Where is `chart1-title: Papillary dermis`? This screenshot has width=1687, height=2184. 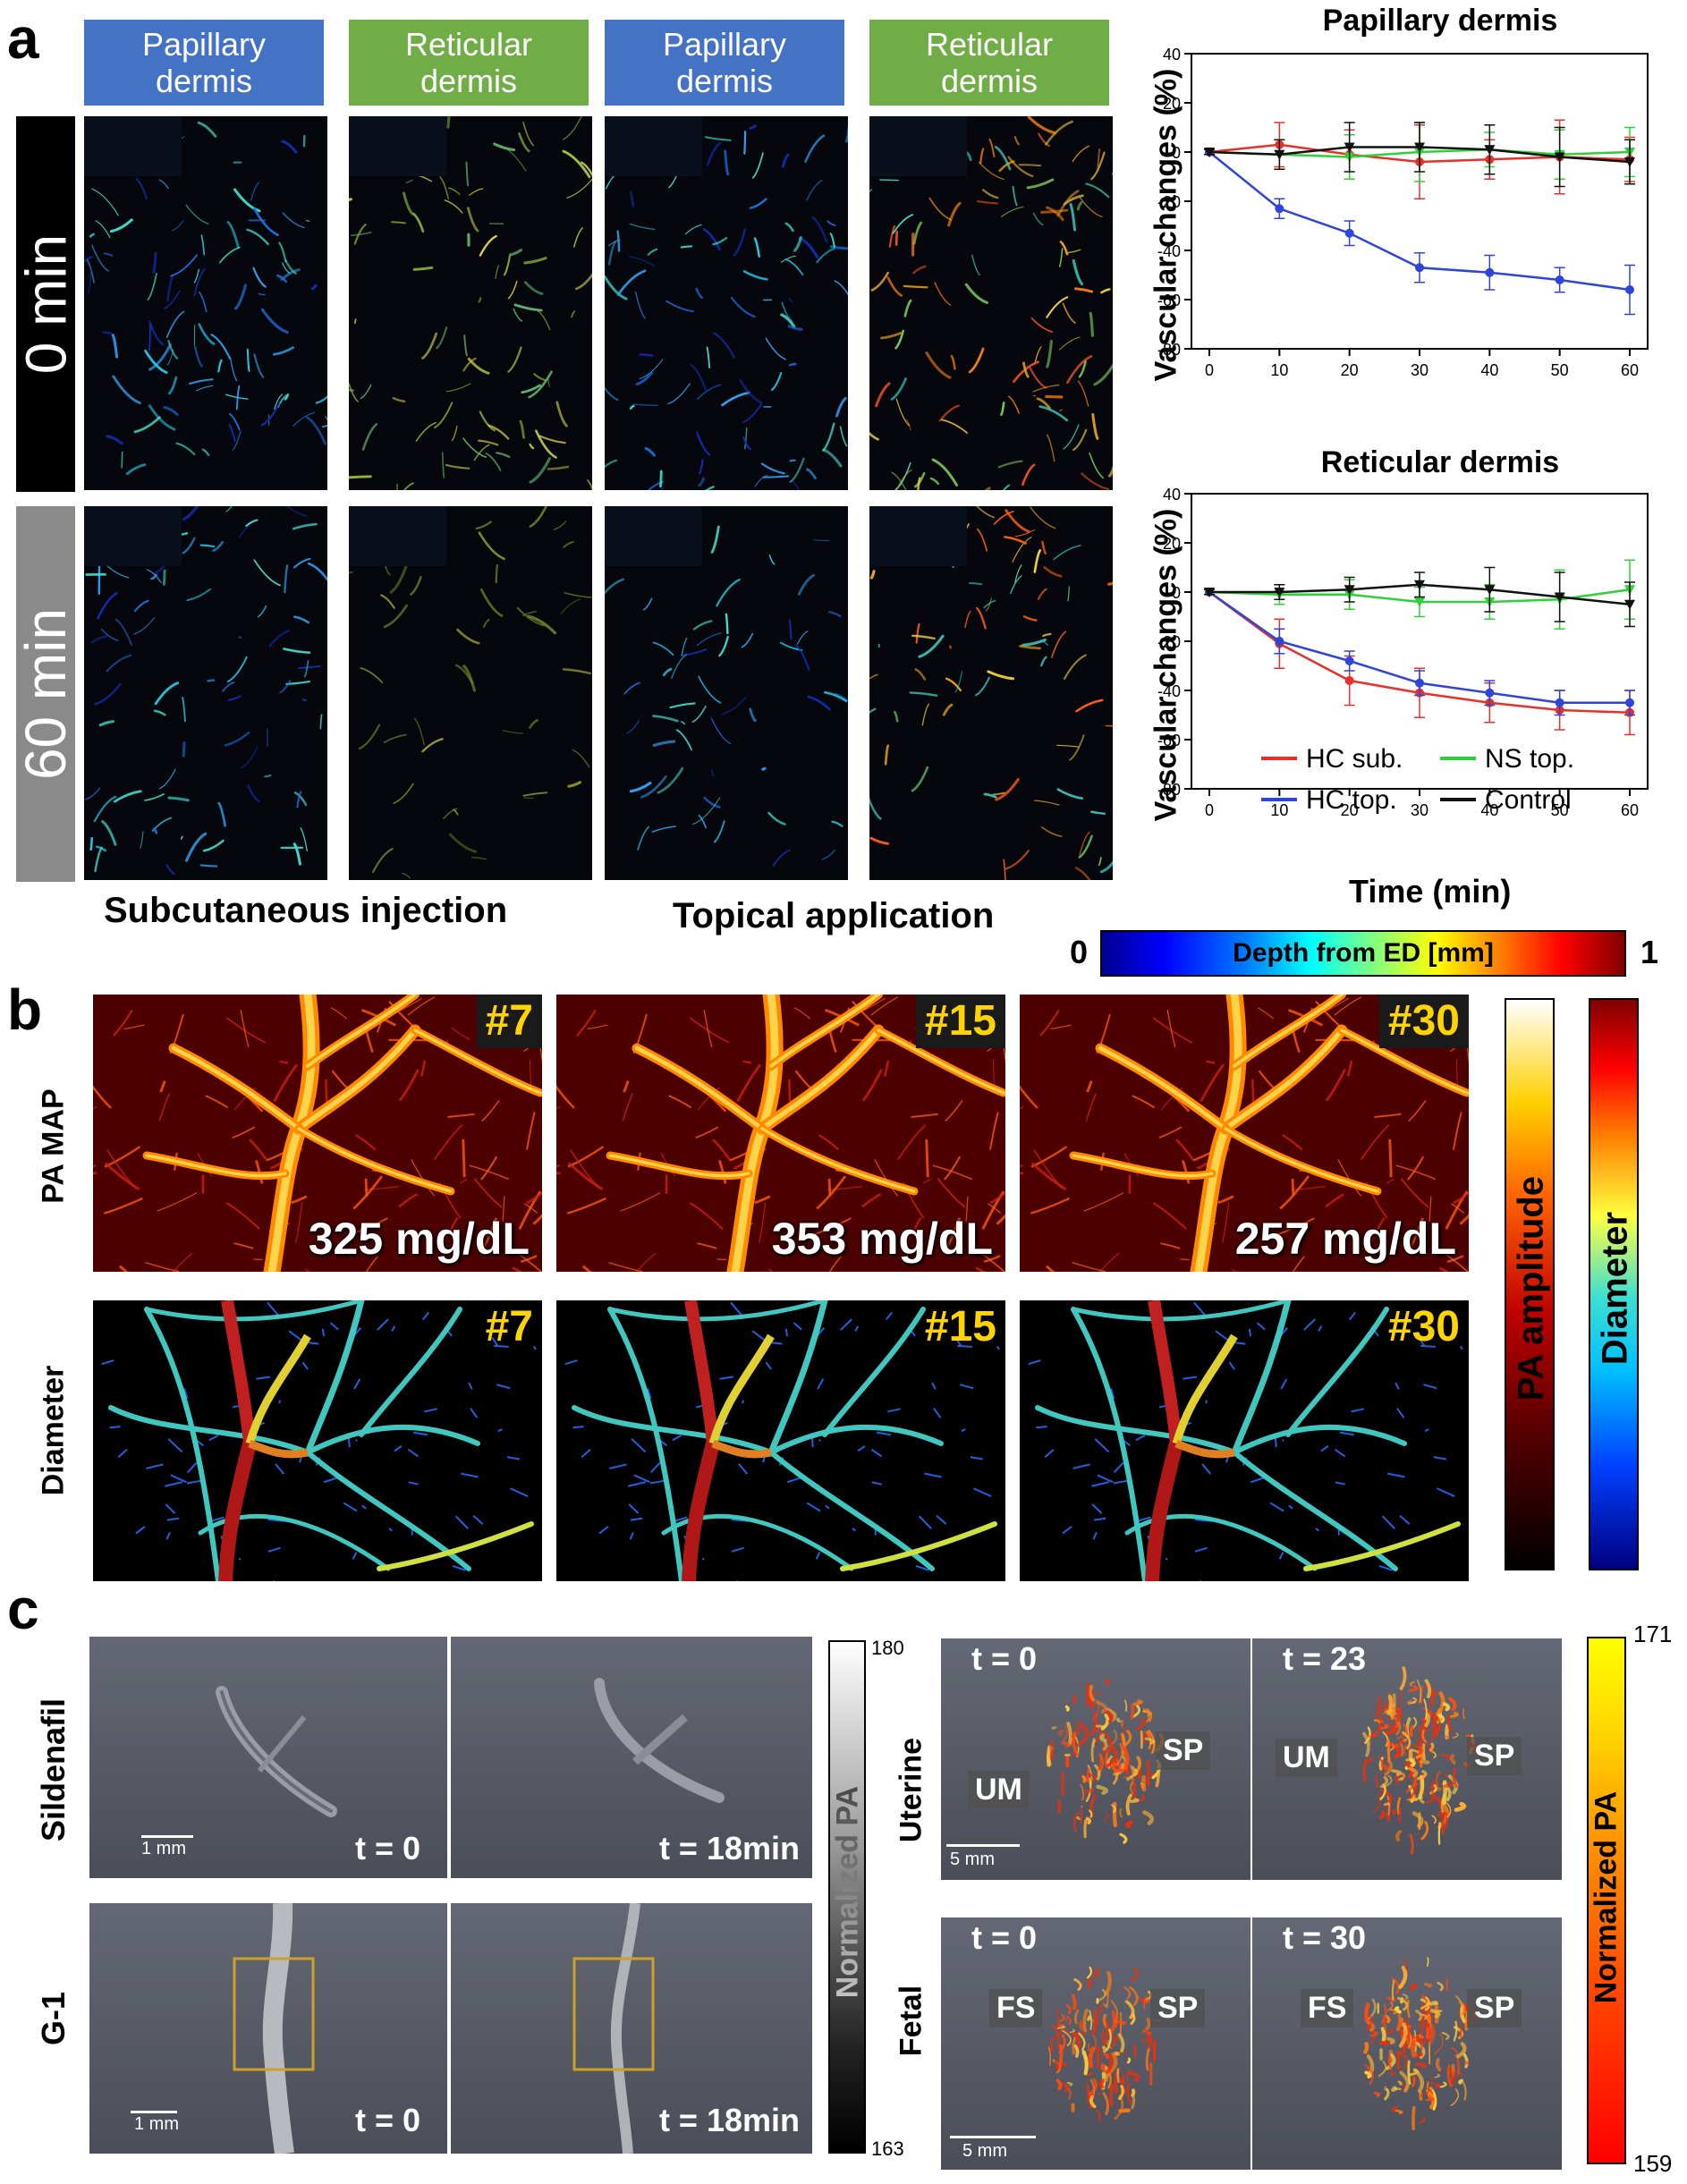
chart1-title: Papillary dermis is located at coordinates (1440, 21).